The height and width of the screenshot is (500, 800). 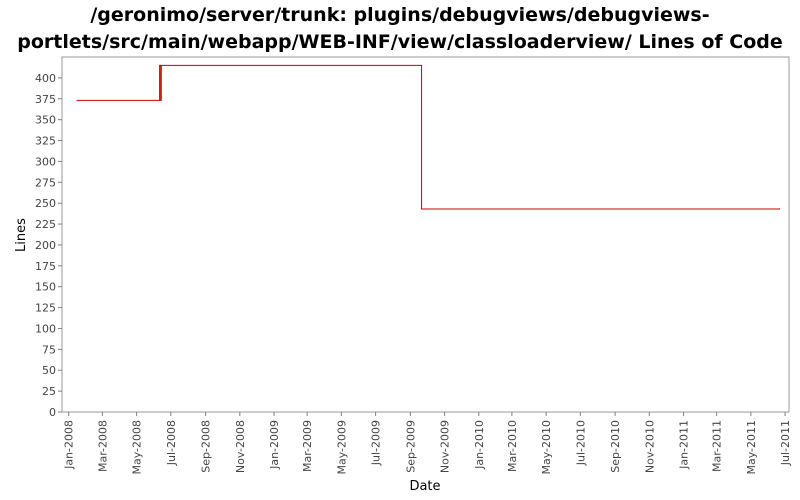 I want to click on y-tick-label: 25, so click(x=49, y=391).